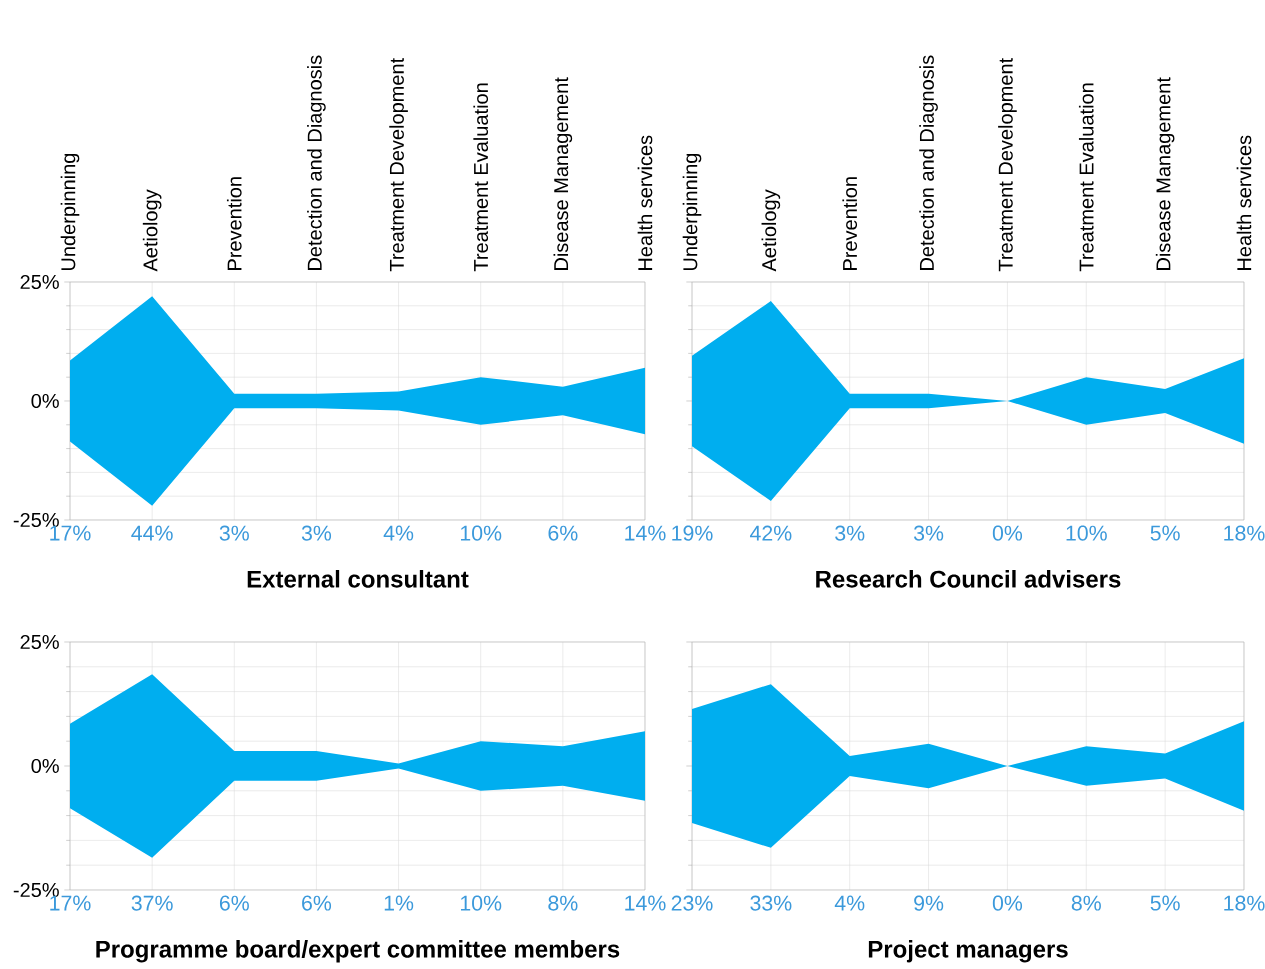 This screenshot has width=1265, height=969. I want to click on text: 9%, so click(929, 903).